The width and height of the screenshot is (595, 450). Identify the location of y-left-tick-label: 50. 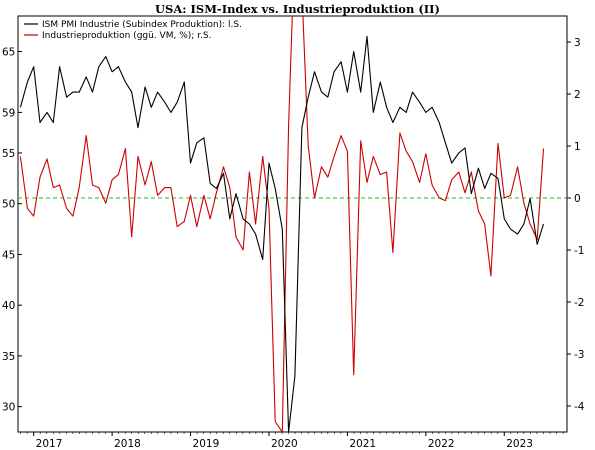
(8, 205).